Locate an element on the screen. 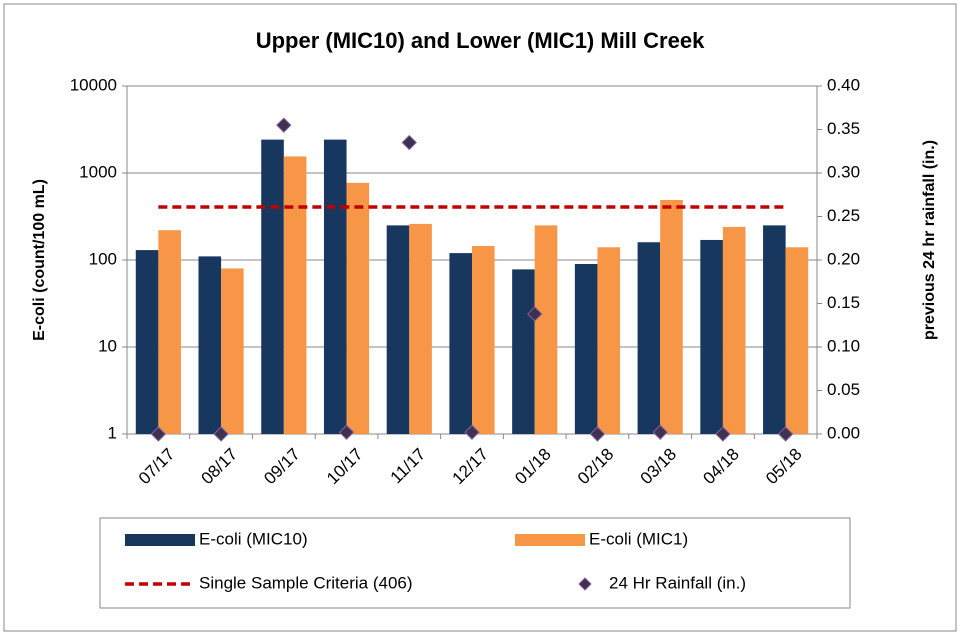 The height and width of the screenshot is (636, 961). y2-tick-label: 0.25 is located at coordinates (843, 215).